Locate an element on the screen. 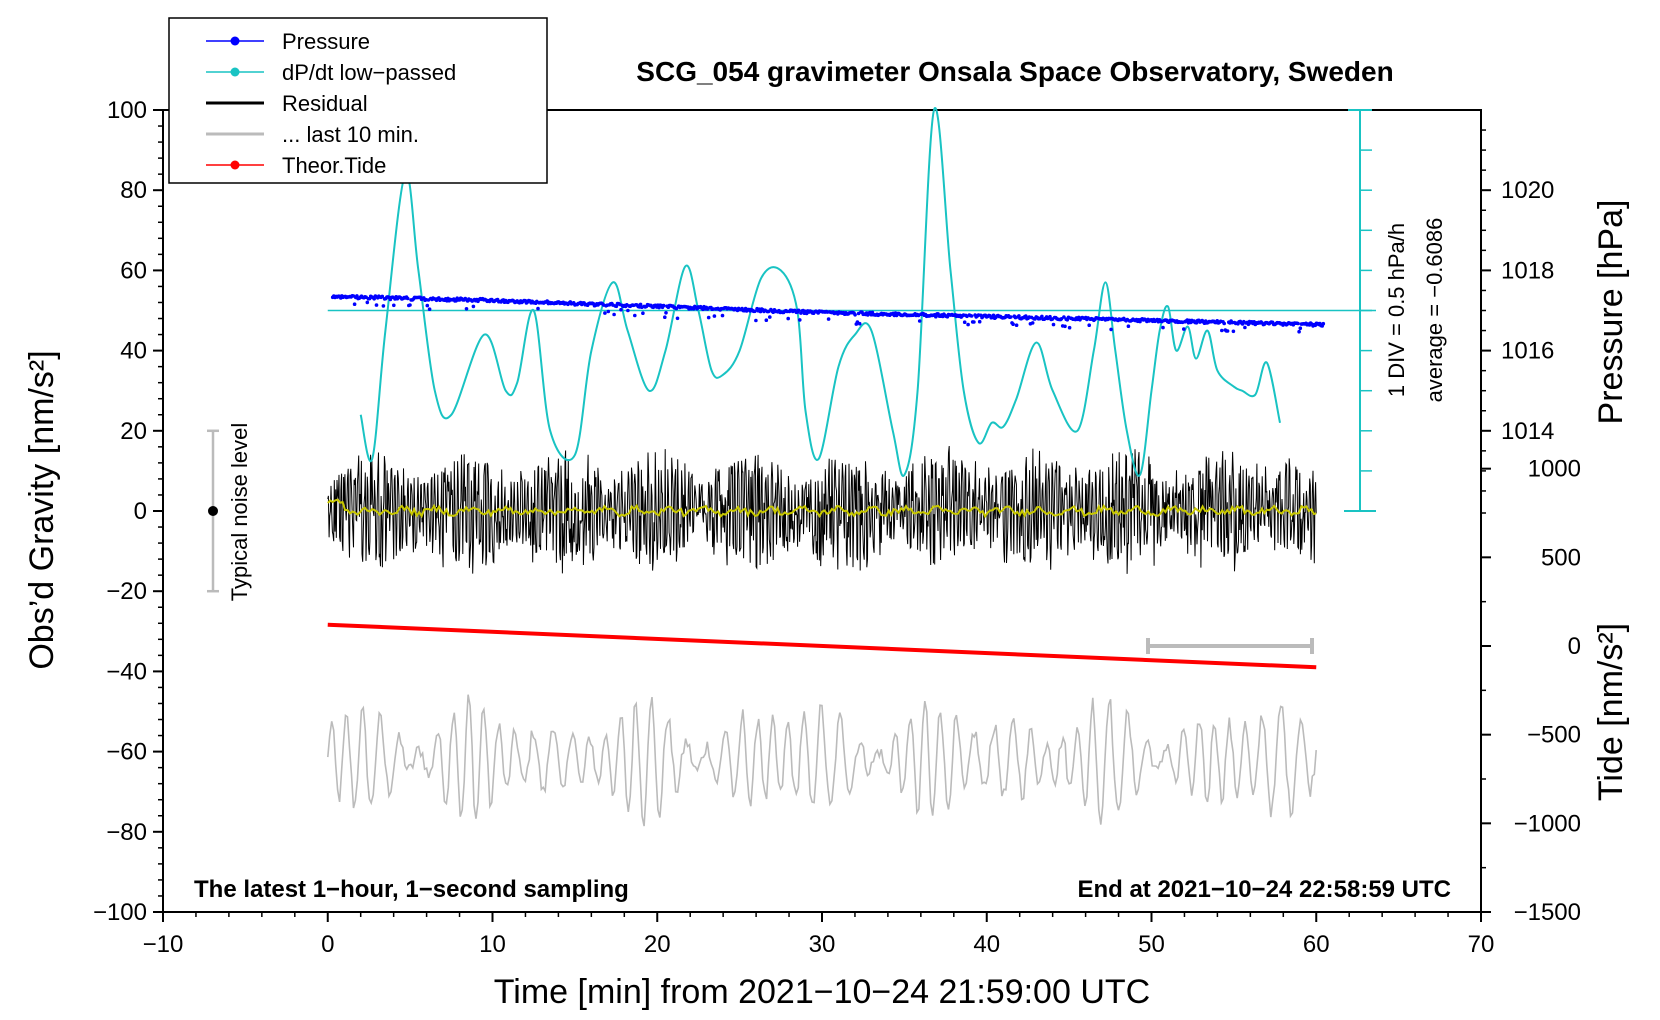 The image size is (1660, 1020). residual-smoothed is located at coordinates (822, 508).